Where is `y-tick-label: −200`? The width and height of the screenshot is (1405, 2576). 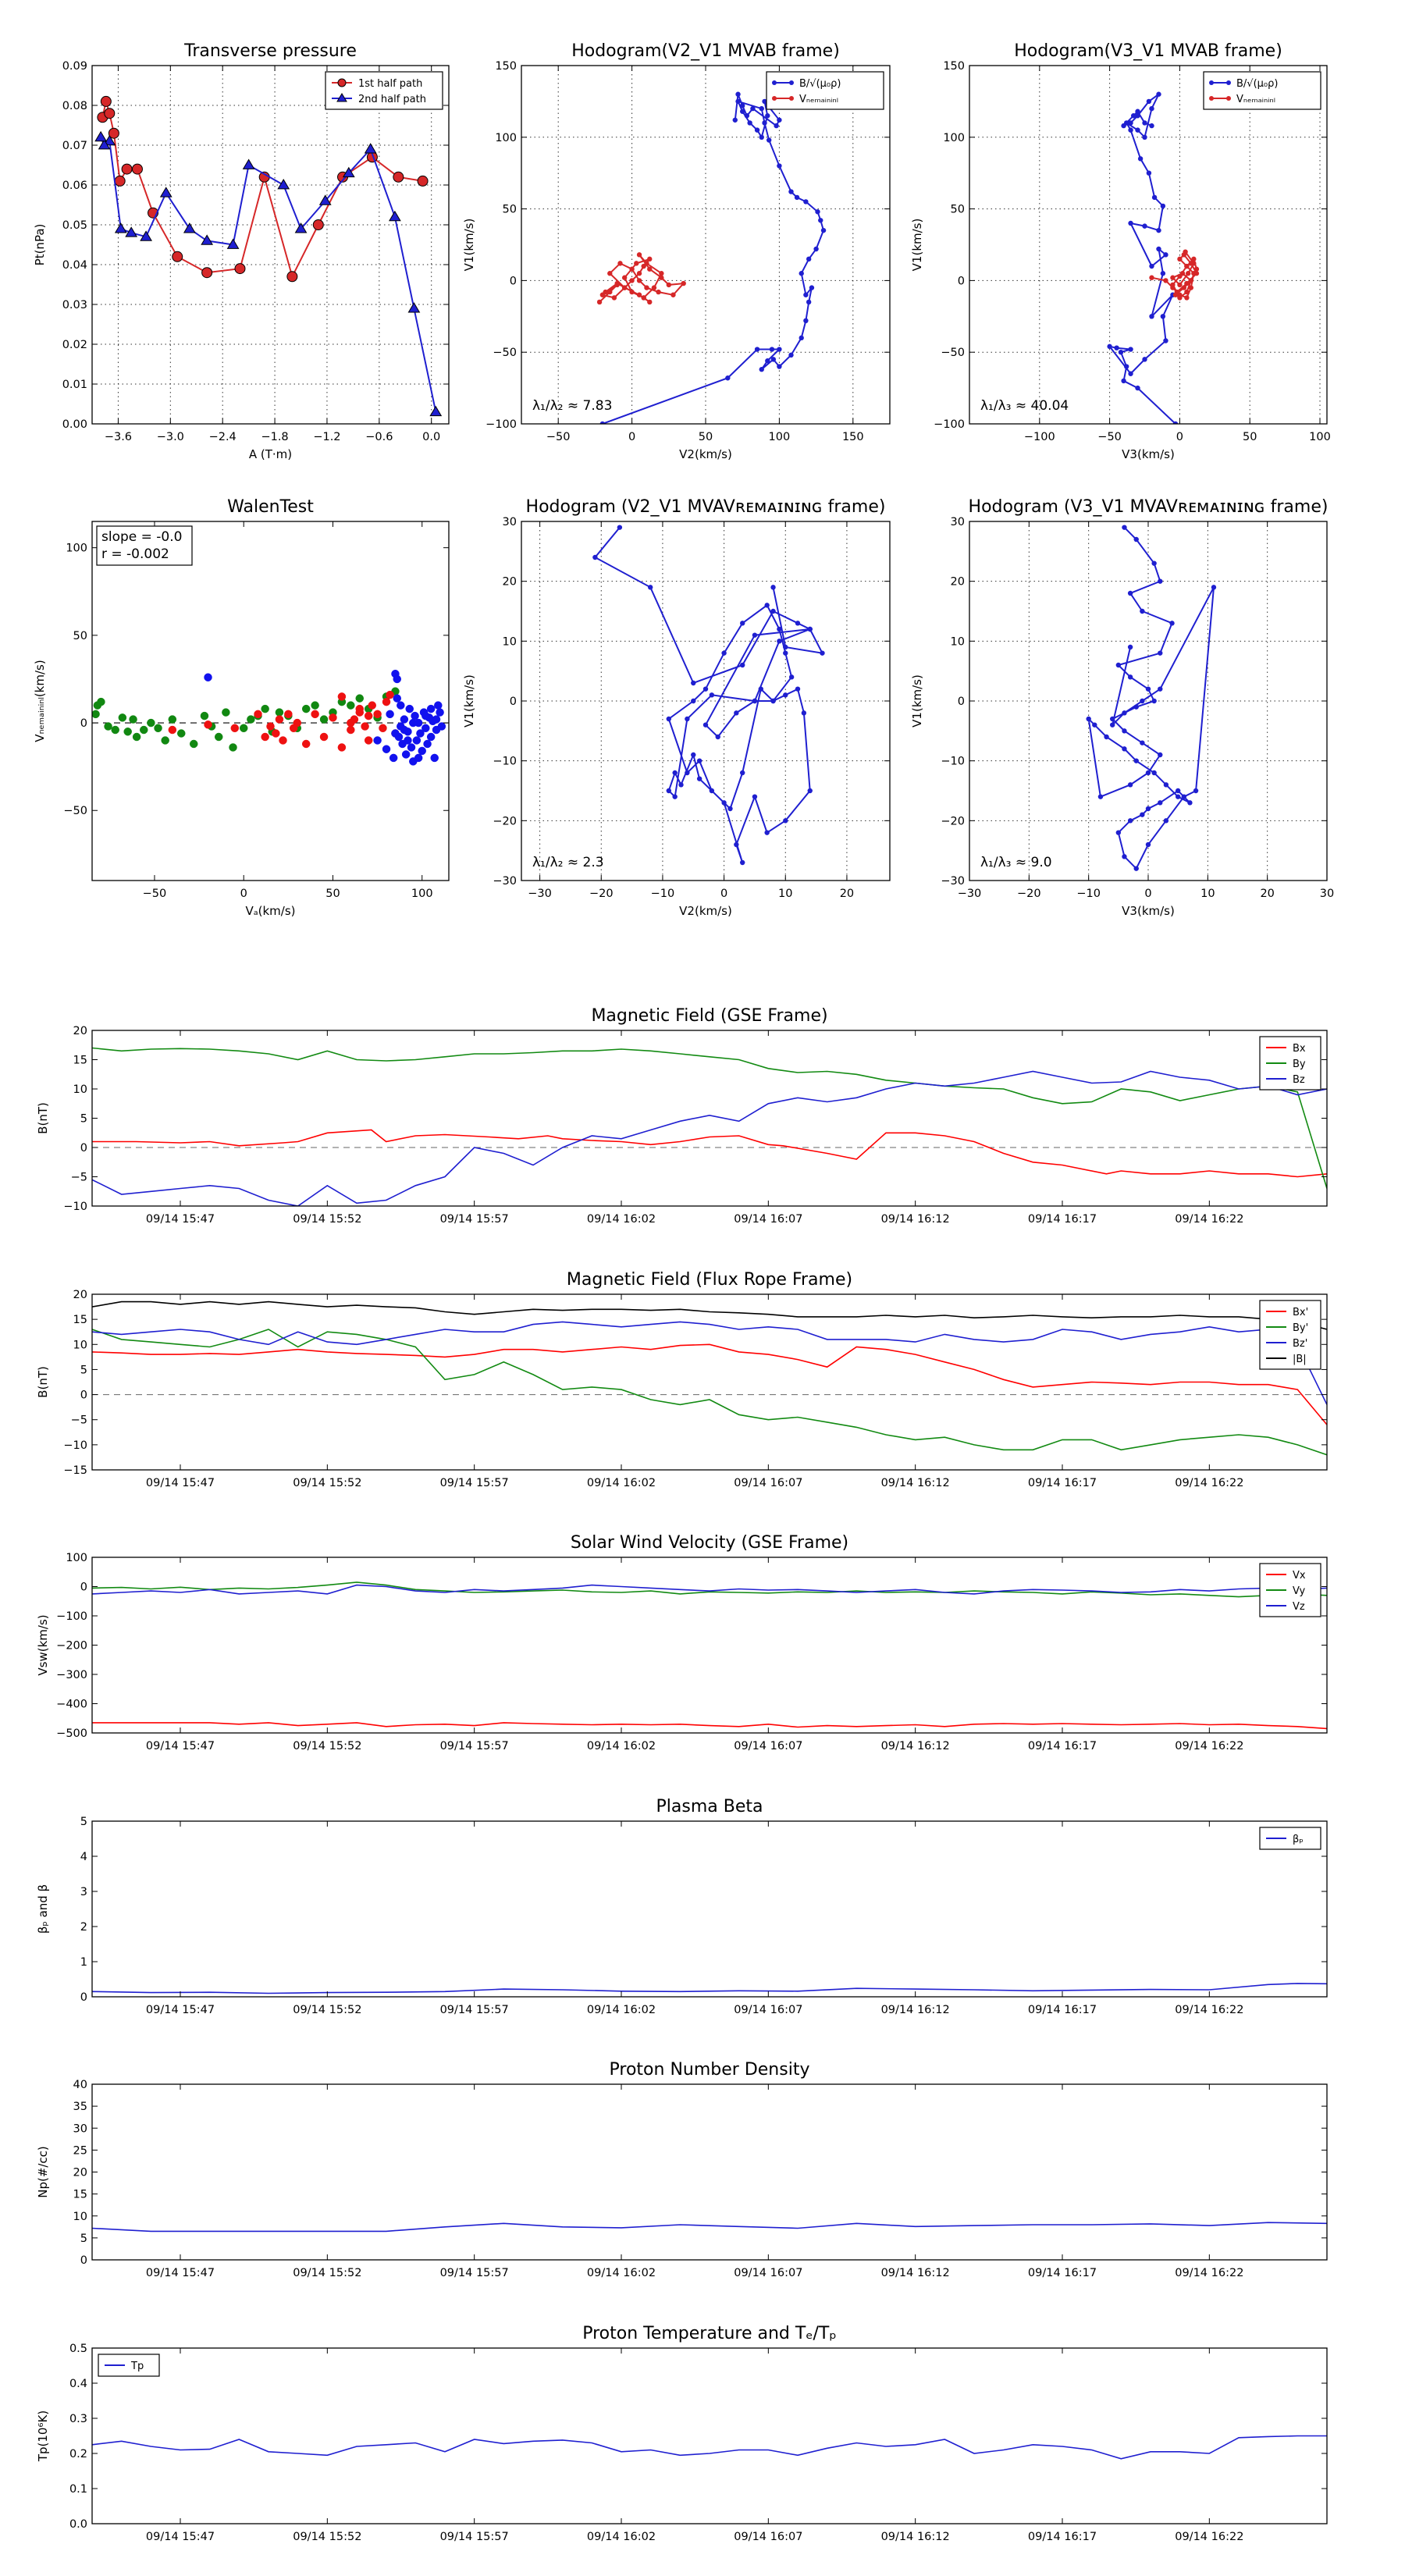
y-tick-label: −200 is located at coordinates (72, 1646).